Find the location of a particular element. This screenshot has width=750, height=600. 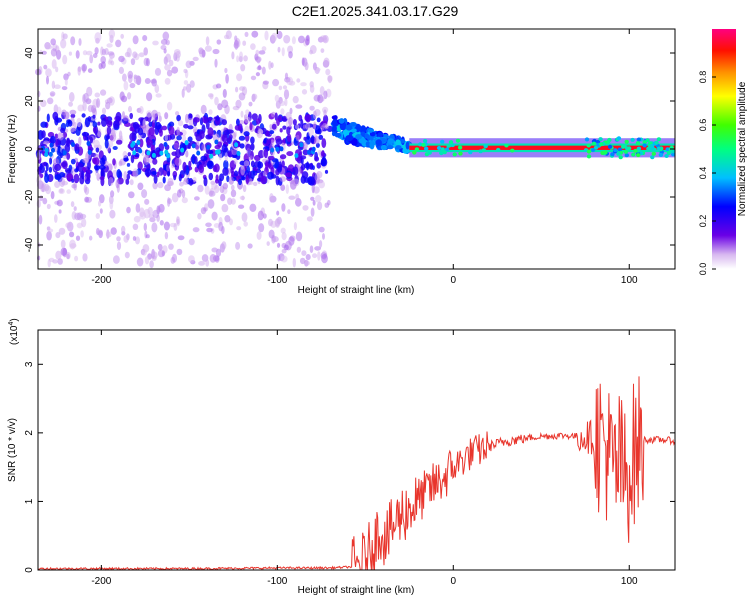

colorbar-tick-label: 0.0 is located at coordinates (703, 269).